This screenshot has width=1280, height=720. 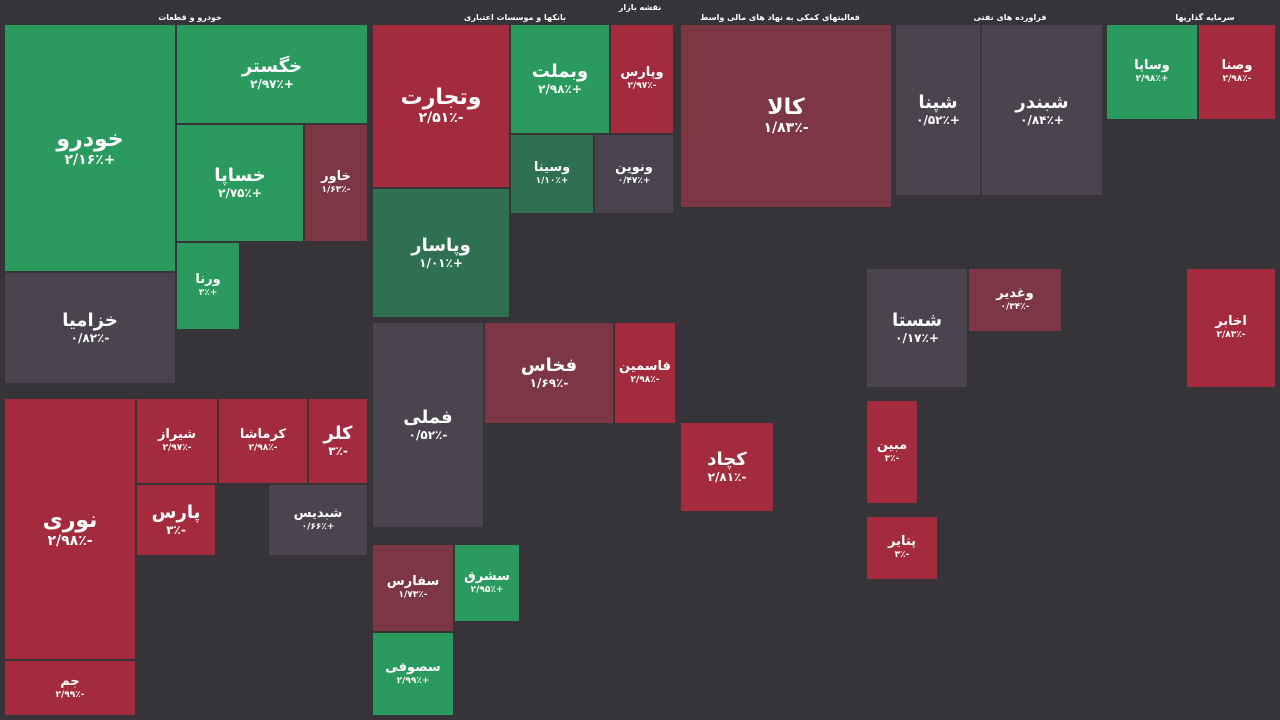 I want to click on stock-tile: خاور -۱/۶۳٪, so click(x=336, y=183).